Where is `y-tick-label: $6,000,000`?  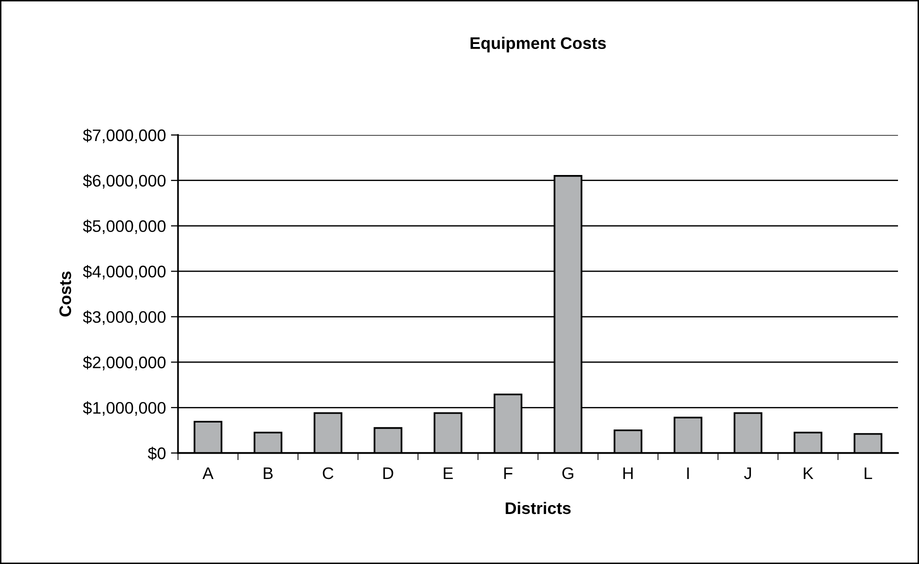 y-tick-label: $6,000,000 is located at coordinates (124, 181).